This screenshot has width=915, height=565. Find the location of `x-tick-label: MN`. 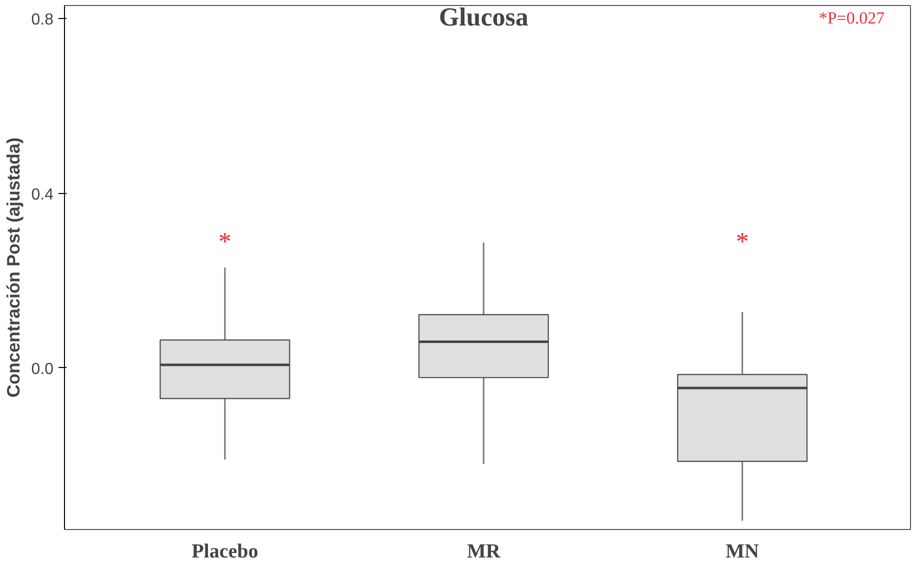

x-tick-label: MN is located at coordinates (743, 551).